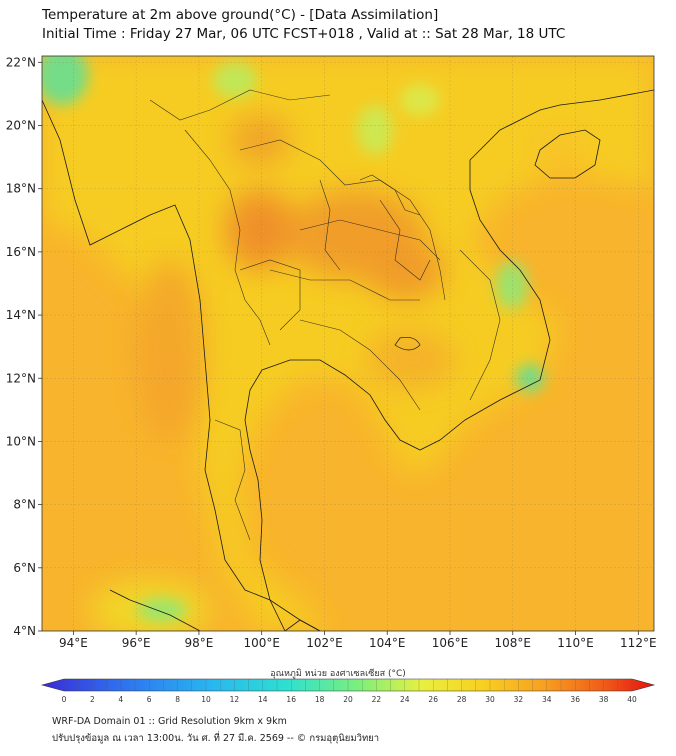  What do you see at coordinates (21, 62) in the screenshot?
I see `lat-tick-label: 22°N` at bounding box center [21, 62].